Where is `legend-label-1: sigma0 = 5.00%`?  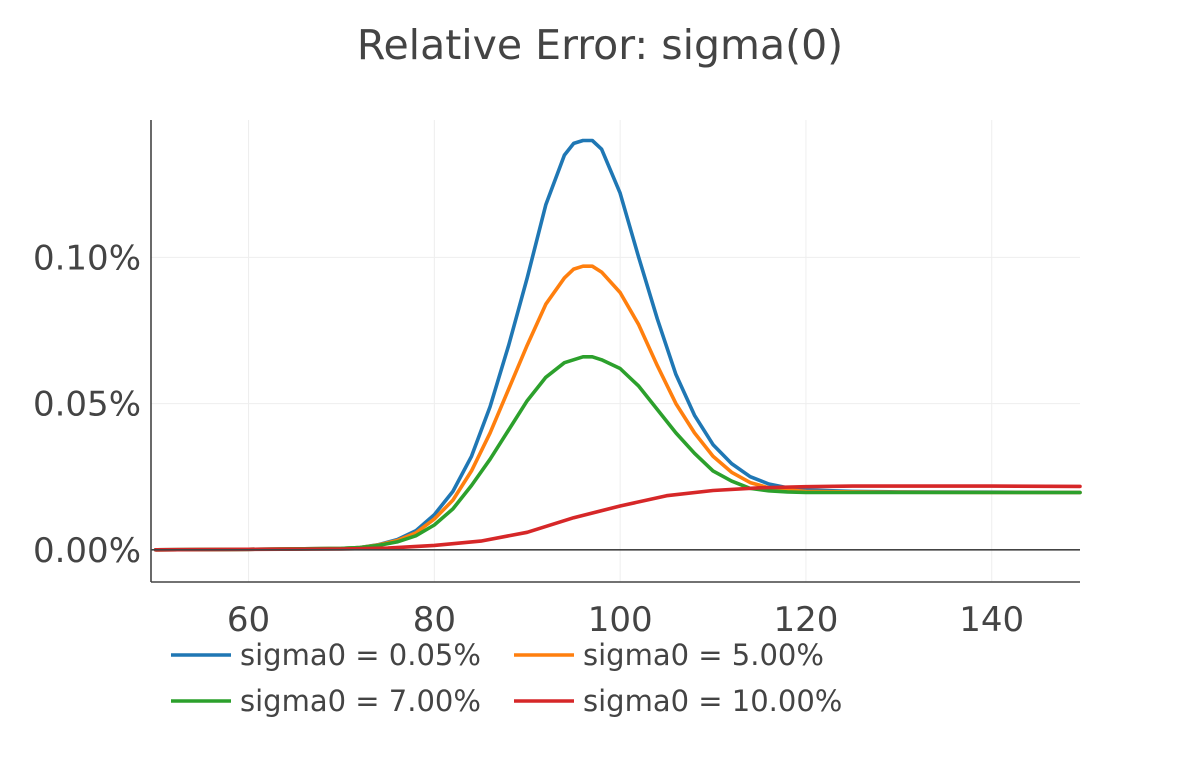 legend-label-1: sigma0 = 5.00% is located at coordinates (703, 655).